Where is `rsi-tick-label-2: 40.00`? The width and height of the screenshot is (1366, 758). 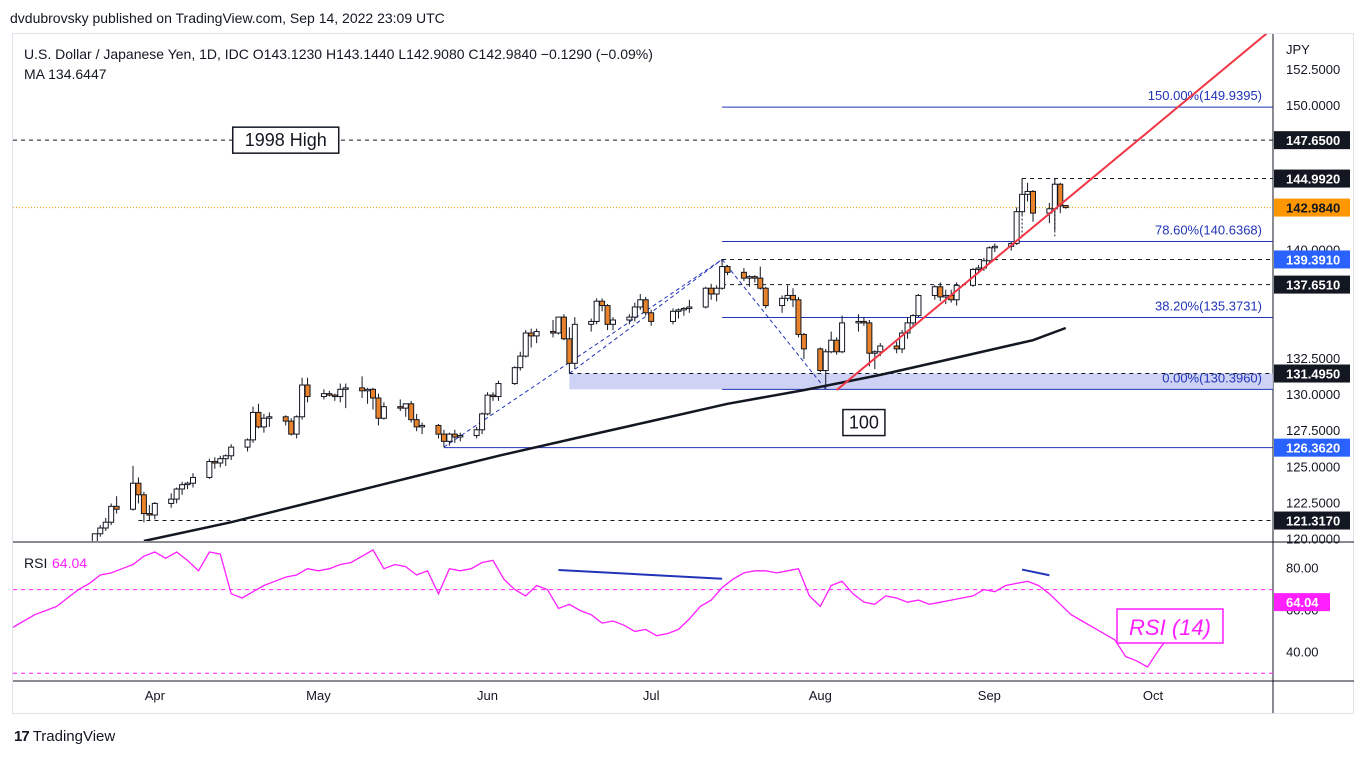 rsi-tick-label-2: 40.00 is located at coordinates (1302, 651).